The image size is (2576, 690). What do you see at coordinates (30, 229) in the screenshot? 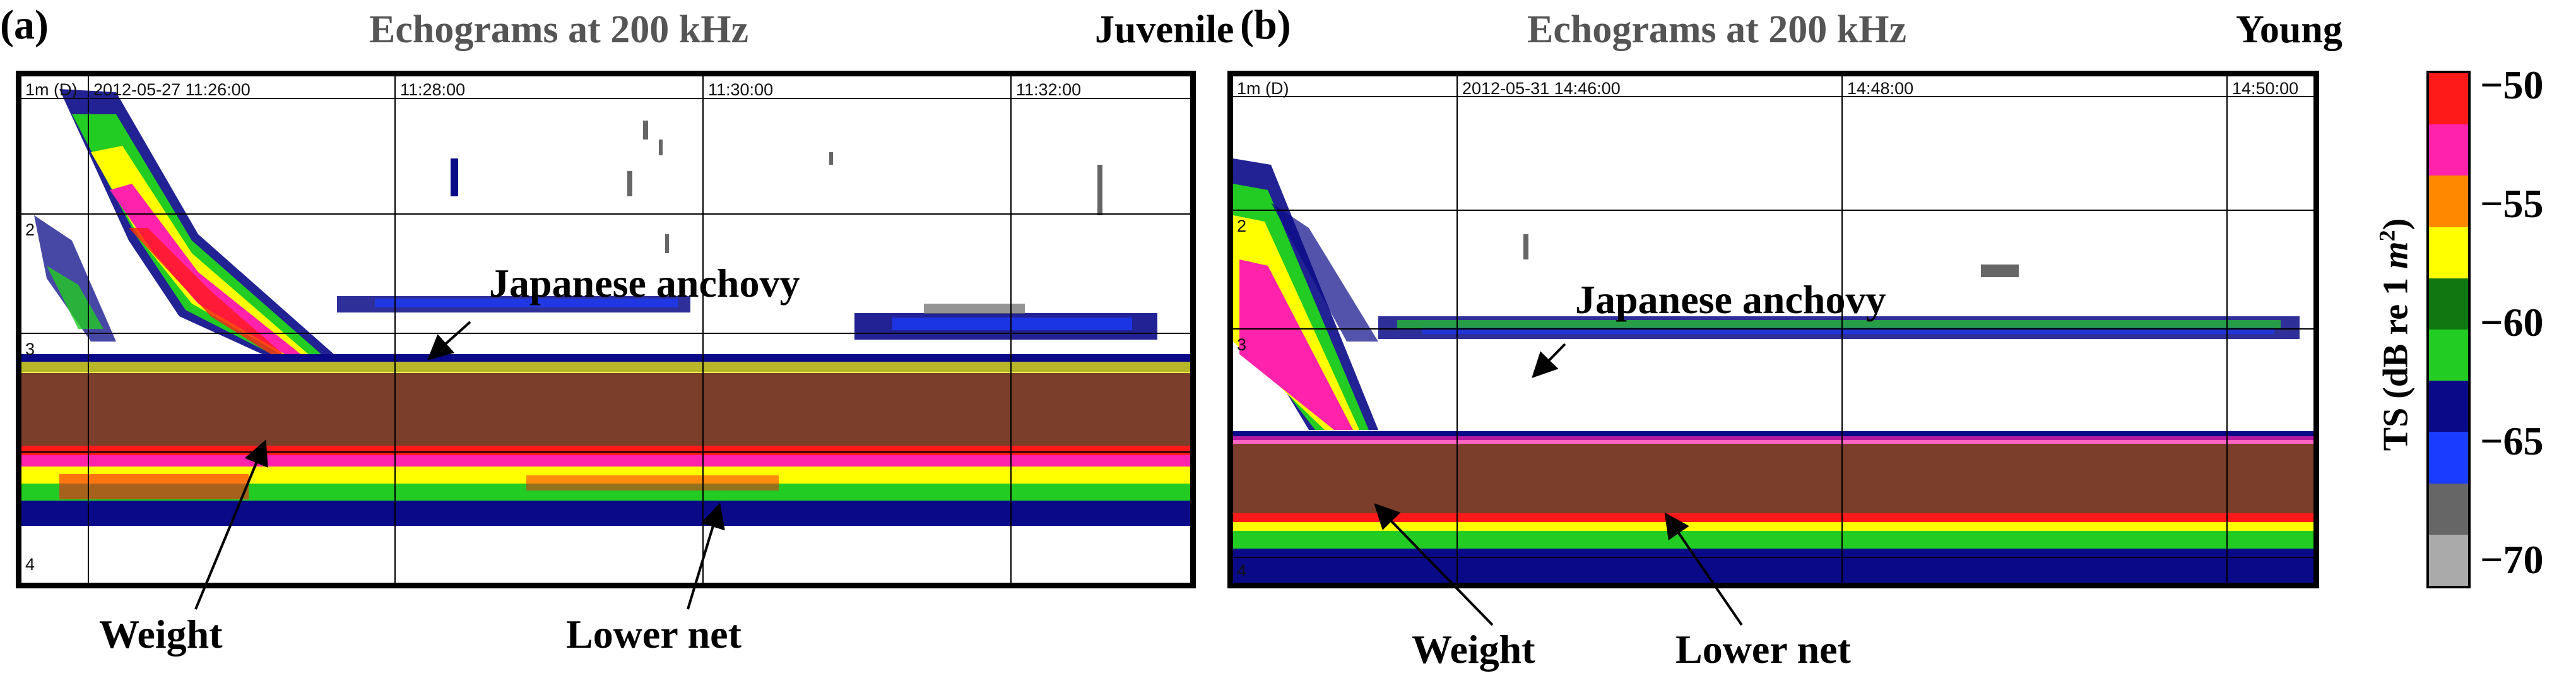
I see `depth-tick-a: 2` at bounding box center [30, 229].